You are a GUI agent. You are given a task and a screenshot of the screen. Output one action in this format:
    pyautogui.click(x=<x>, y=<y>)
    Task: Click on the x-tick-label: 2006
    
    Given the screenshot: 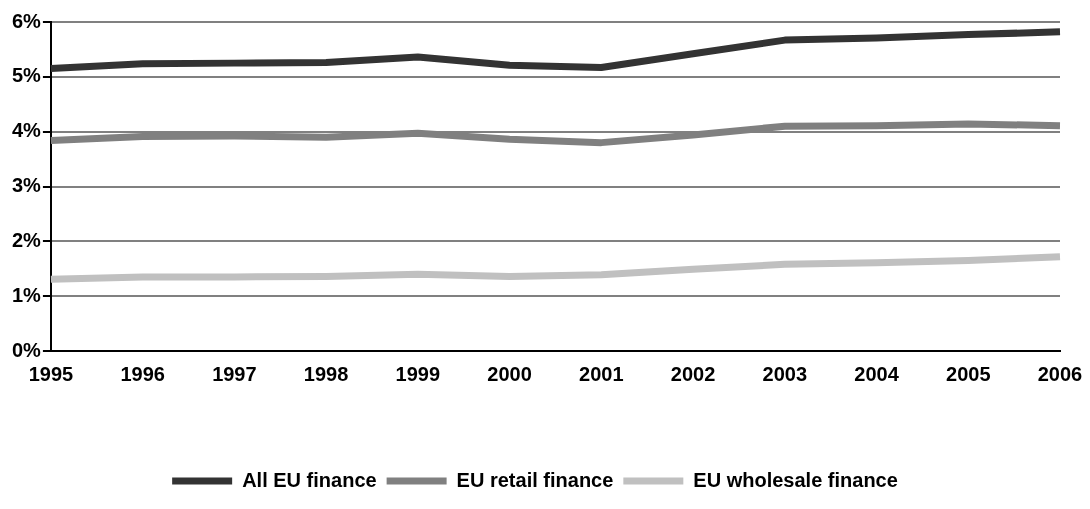 What is the action you would take?
    pyautogui.click(x=1060, y=373)
    